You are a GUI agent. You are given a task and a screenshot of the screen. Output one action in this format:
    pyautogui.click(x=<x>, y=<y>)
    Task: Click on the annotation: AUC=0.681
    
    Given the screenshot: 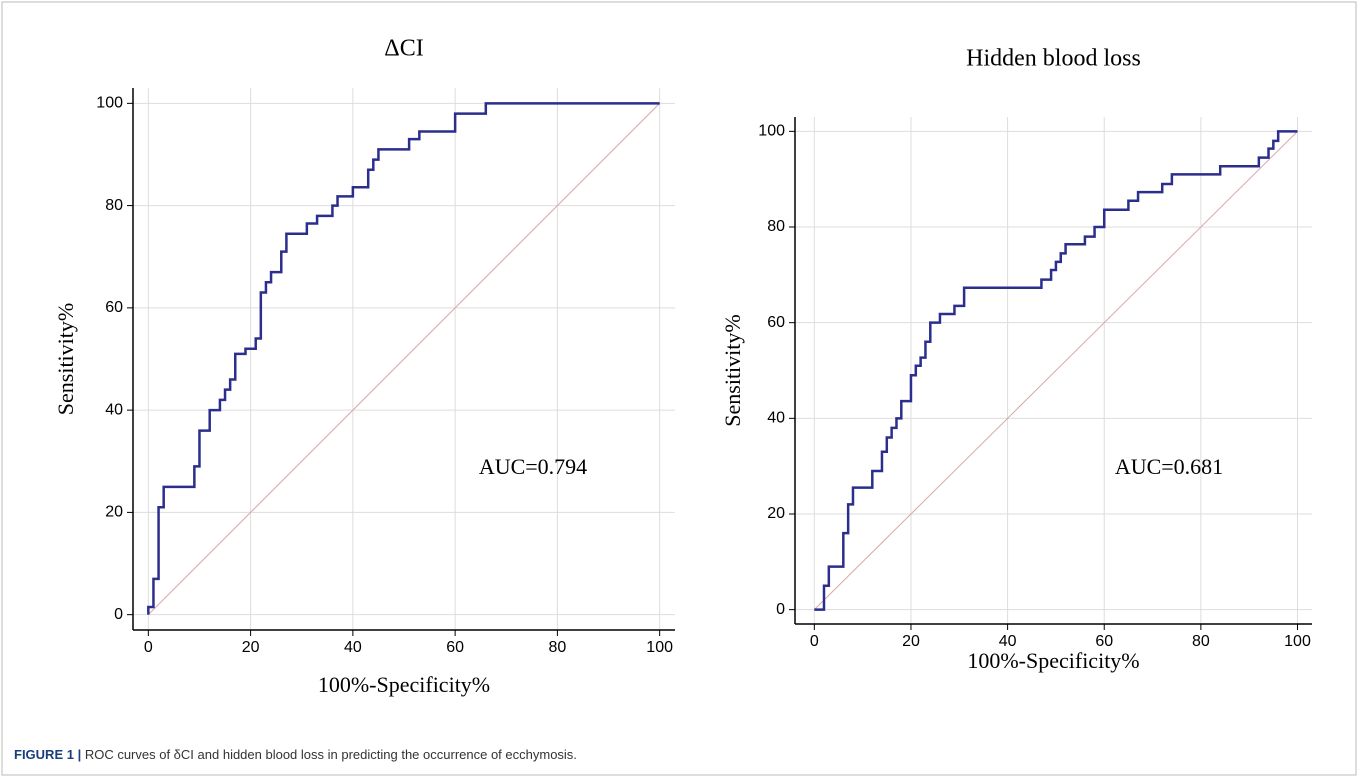 What is the action you would take?
    pyautogui.click(x=1169, y=466)
    